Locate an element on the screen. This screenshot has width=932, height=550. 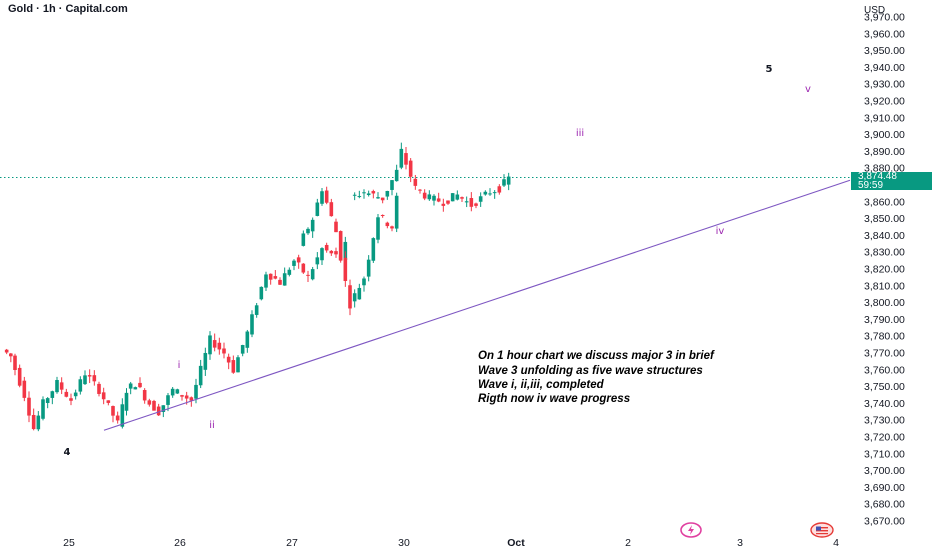
y-tick-label: 3,730.00 is located at coordinates (884, 421).